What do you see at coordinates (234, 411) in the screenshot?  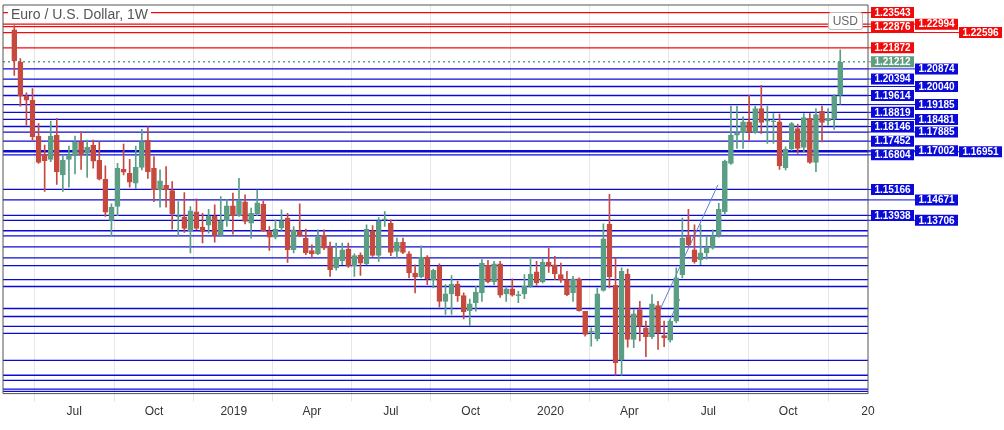 I see `x-tick-label: 2019` at bounding box center [234, 411].